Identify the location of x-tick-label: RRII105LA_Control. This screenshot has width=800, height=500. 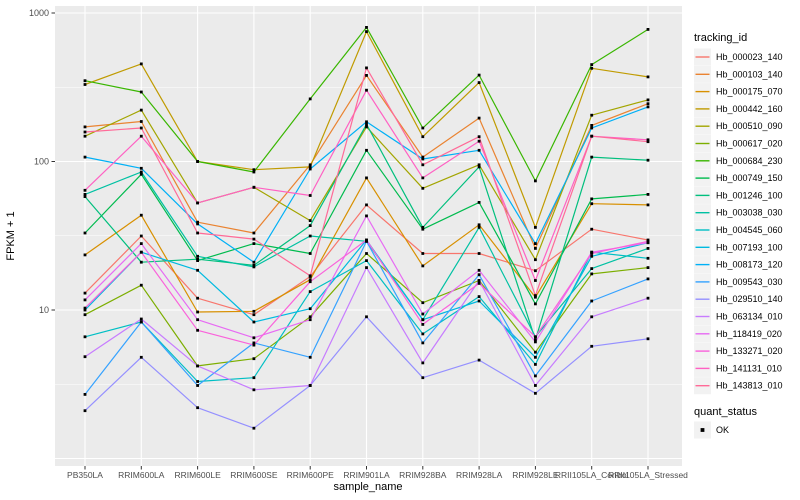
(592, 475).